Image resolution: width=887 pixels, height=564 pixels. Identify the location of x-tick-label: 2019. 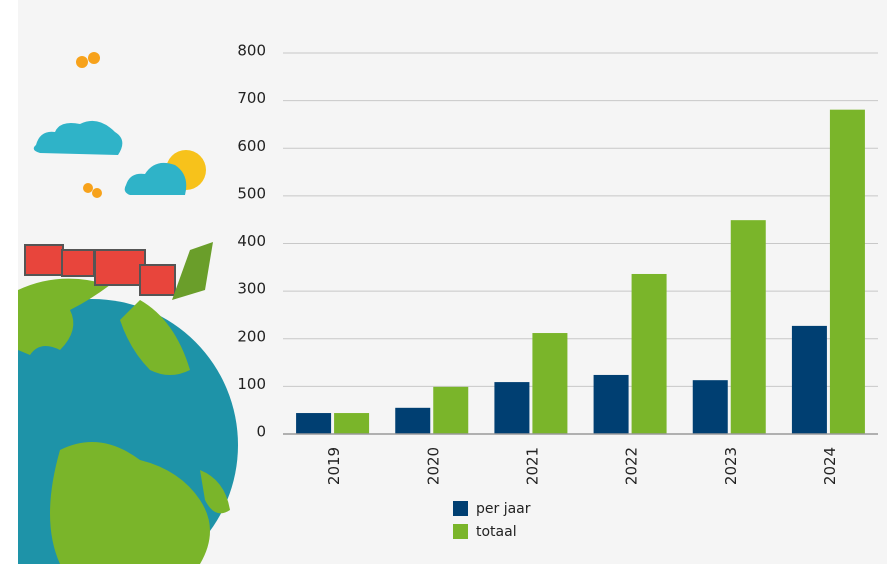
(334, 466).